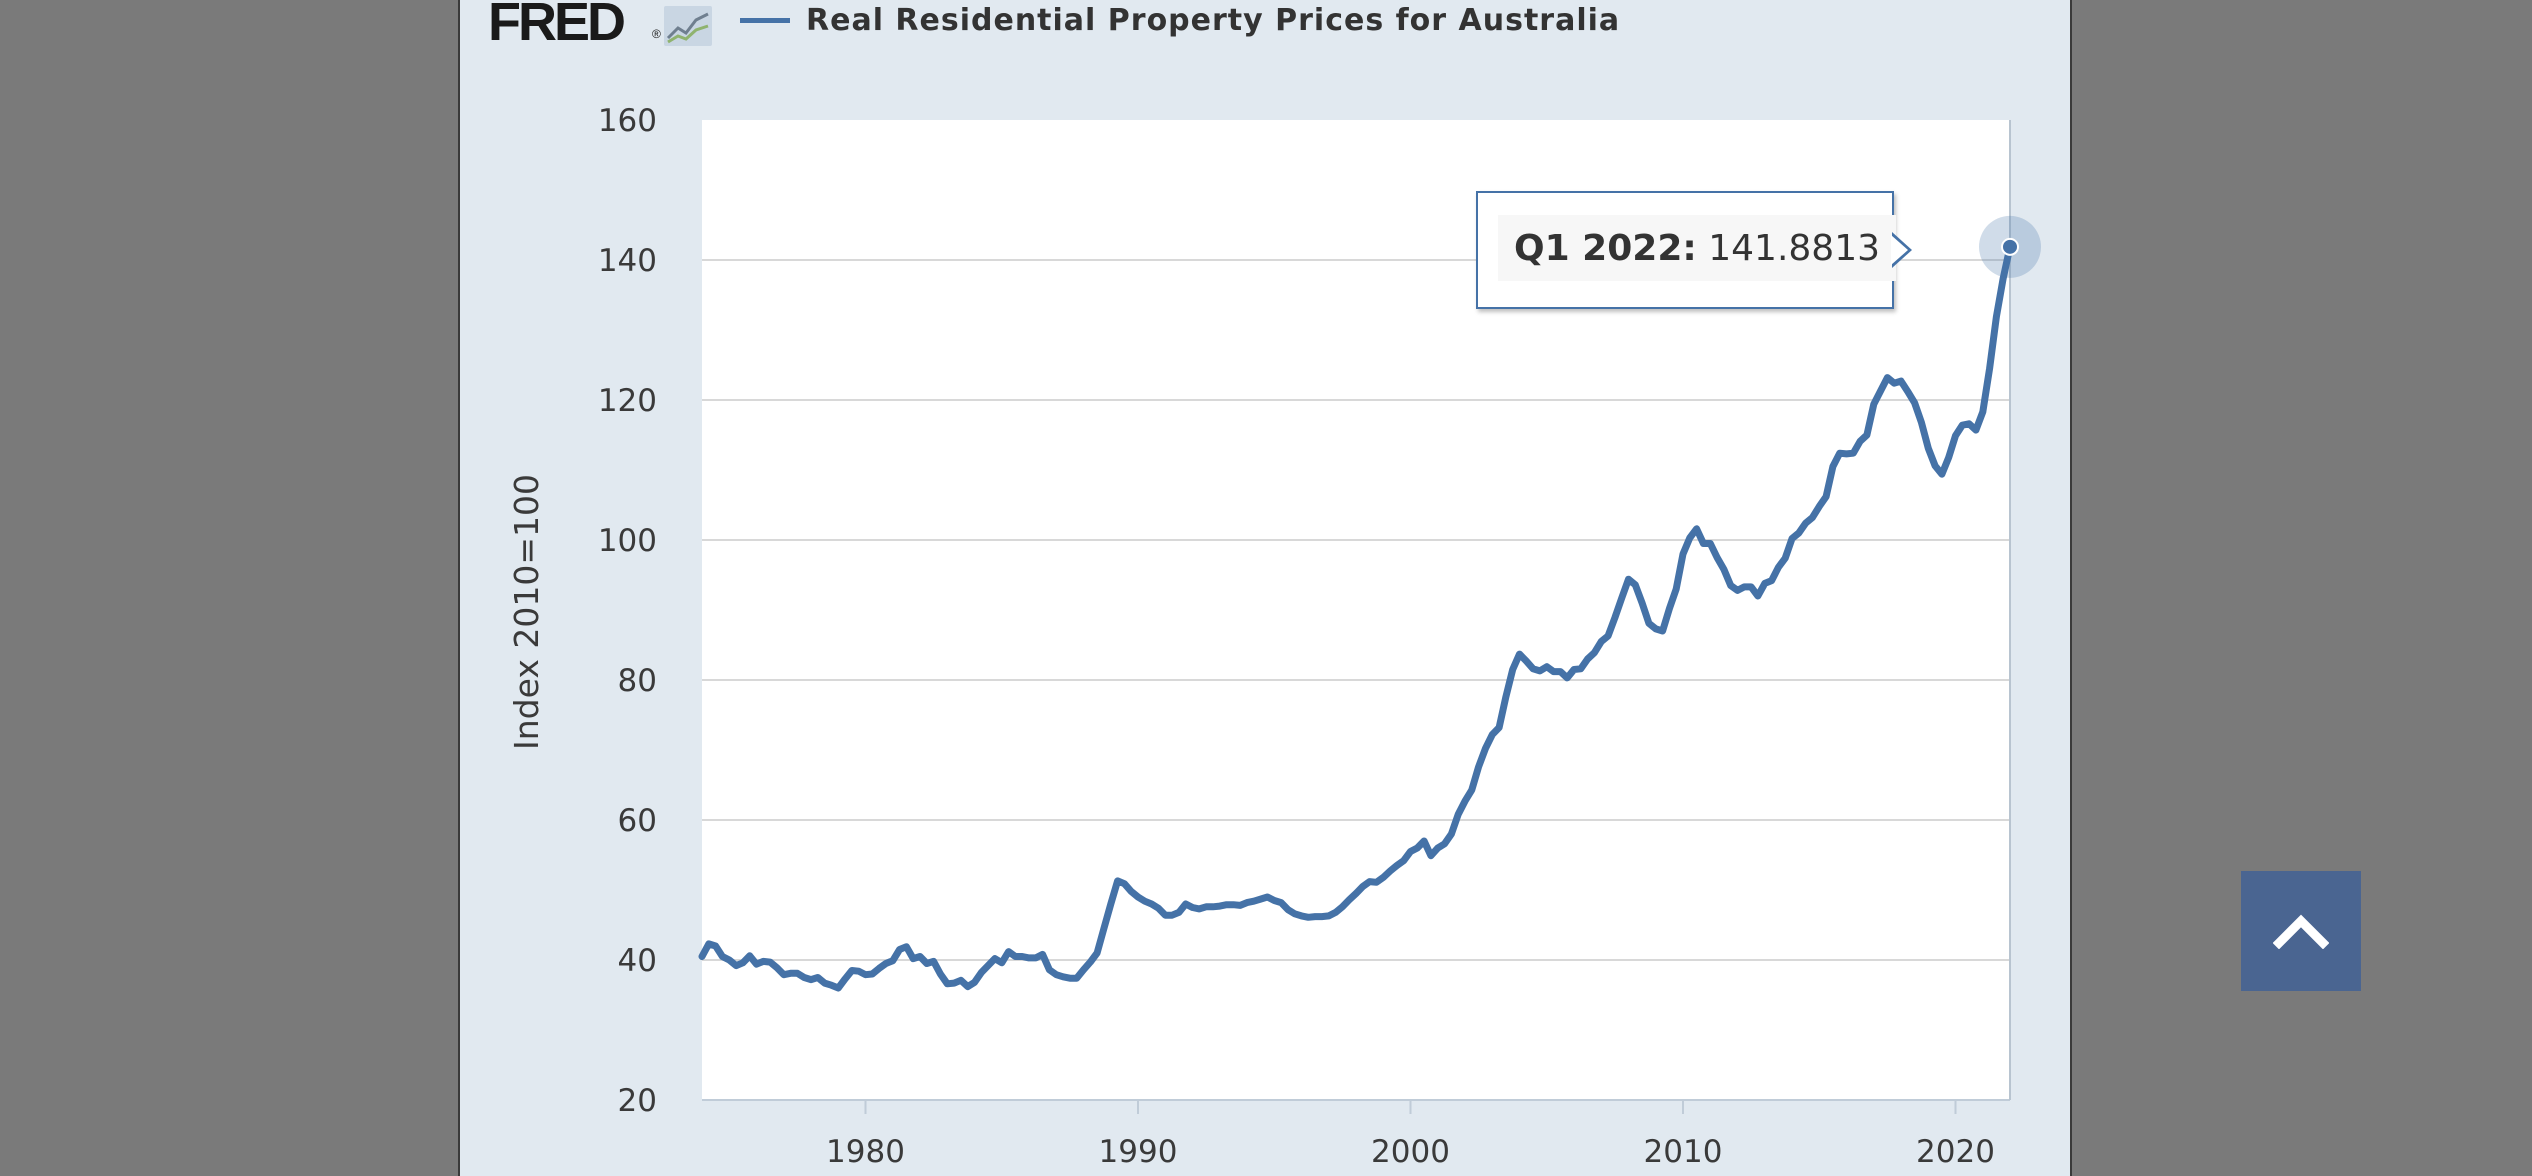 This screenshot has height=1176, width=2532. What do you see at coordinates (627, 541) in the screenshot?
I see `y-tick-label: 100` at bounding box center [627, 541].